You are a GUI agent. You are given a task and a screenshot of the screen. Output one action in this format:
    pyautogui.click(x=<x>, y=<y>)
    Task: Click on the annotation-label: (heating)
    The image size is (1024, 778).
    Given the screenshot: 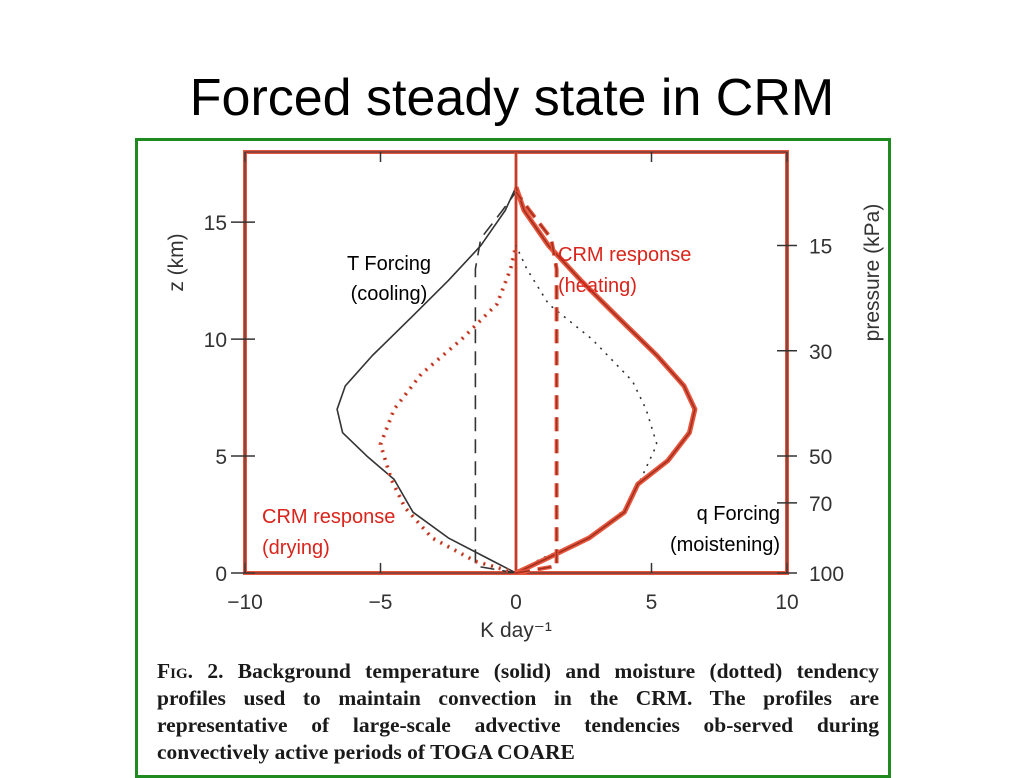 What is the action you would take?
    pyautogui.click(x=597, y=286)
    